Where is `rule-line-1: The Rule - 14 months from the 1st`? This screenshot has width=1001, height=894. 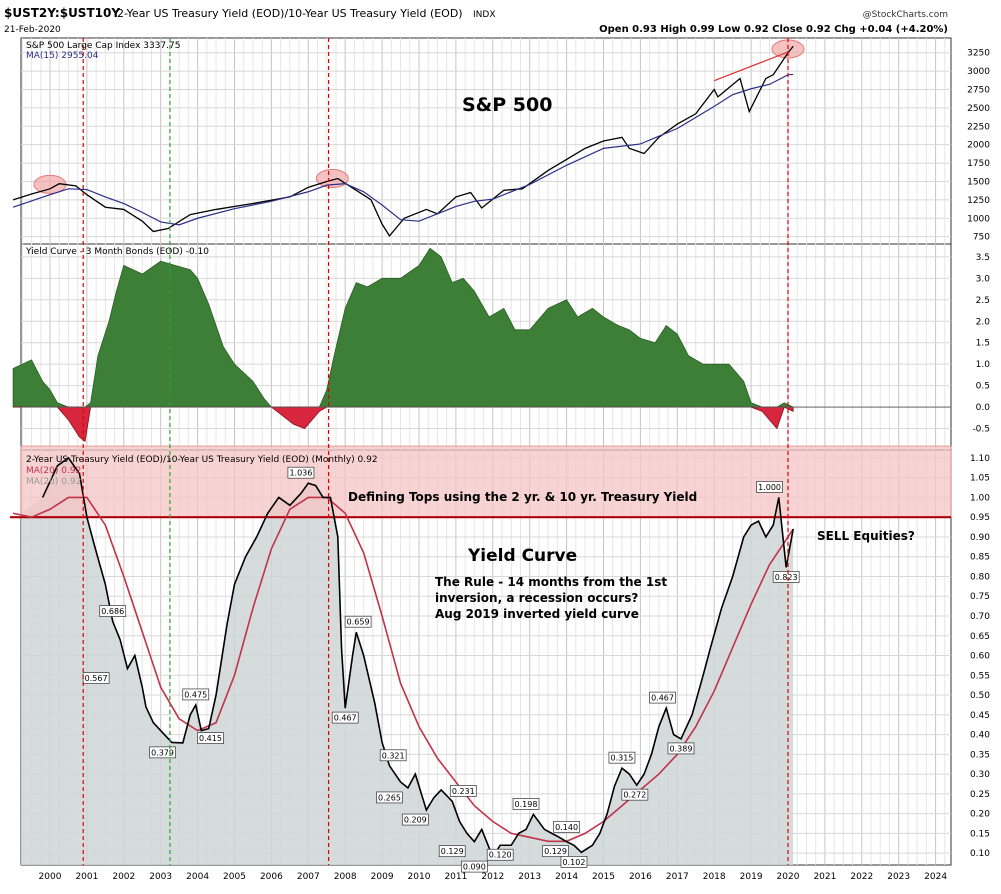 rule-line-1: The Rule - 14 months from the 1st is located at coordinates (551, 582).